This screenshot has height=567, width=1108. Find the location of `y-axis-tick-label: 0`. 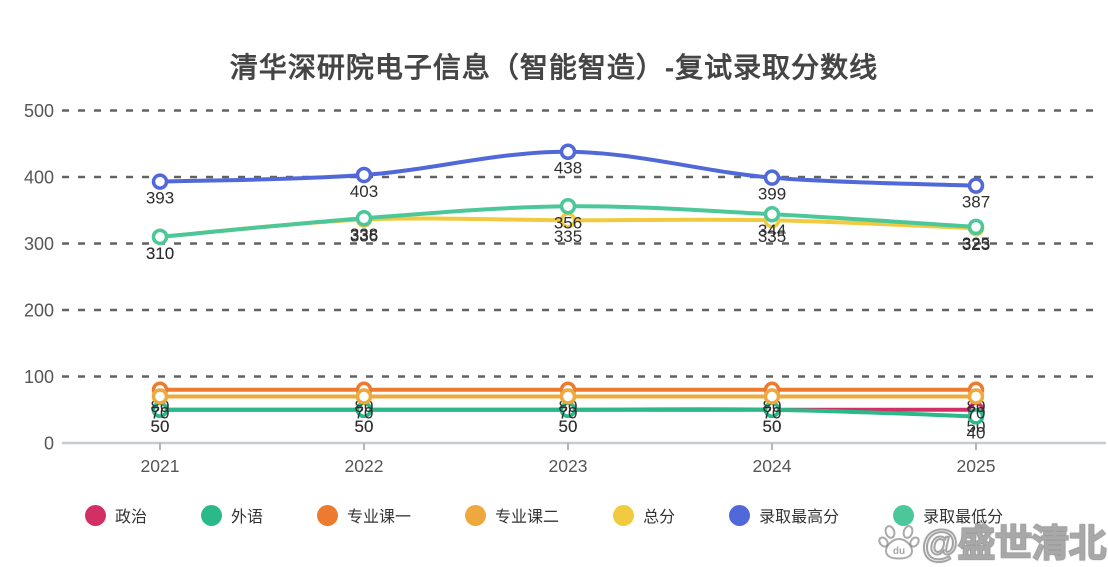

y-axis-tick-label: 0 is located at coordinates (49, 444).